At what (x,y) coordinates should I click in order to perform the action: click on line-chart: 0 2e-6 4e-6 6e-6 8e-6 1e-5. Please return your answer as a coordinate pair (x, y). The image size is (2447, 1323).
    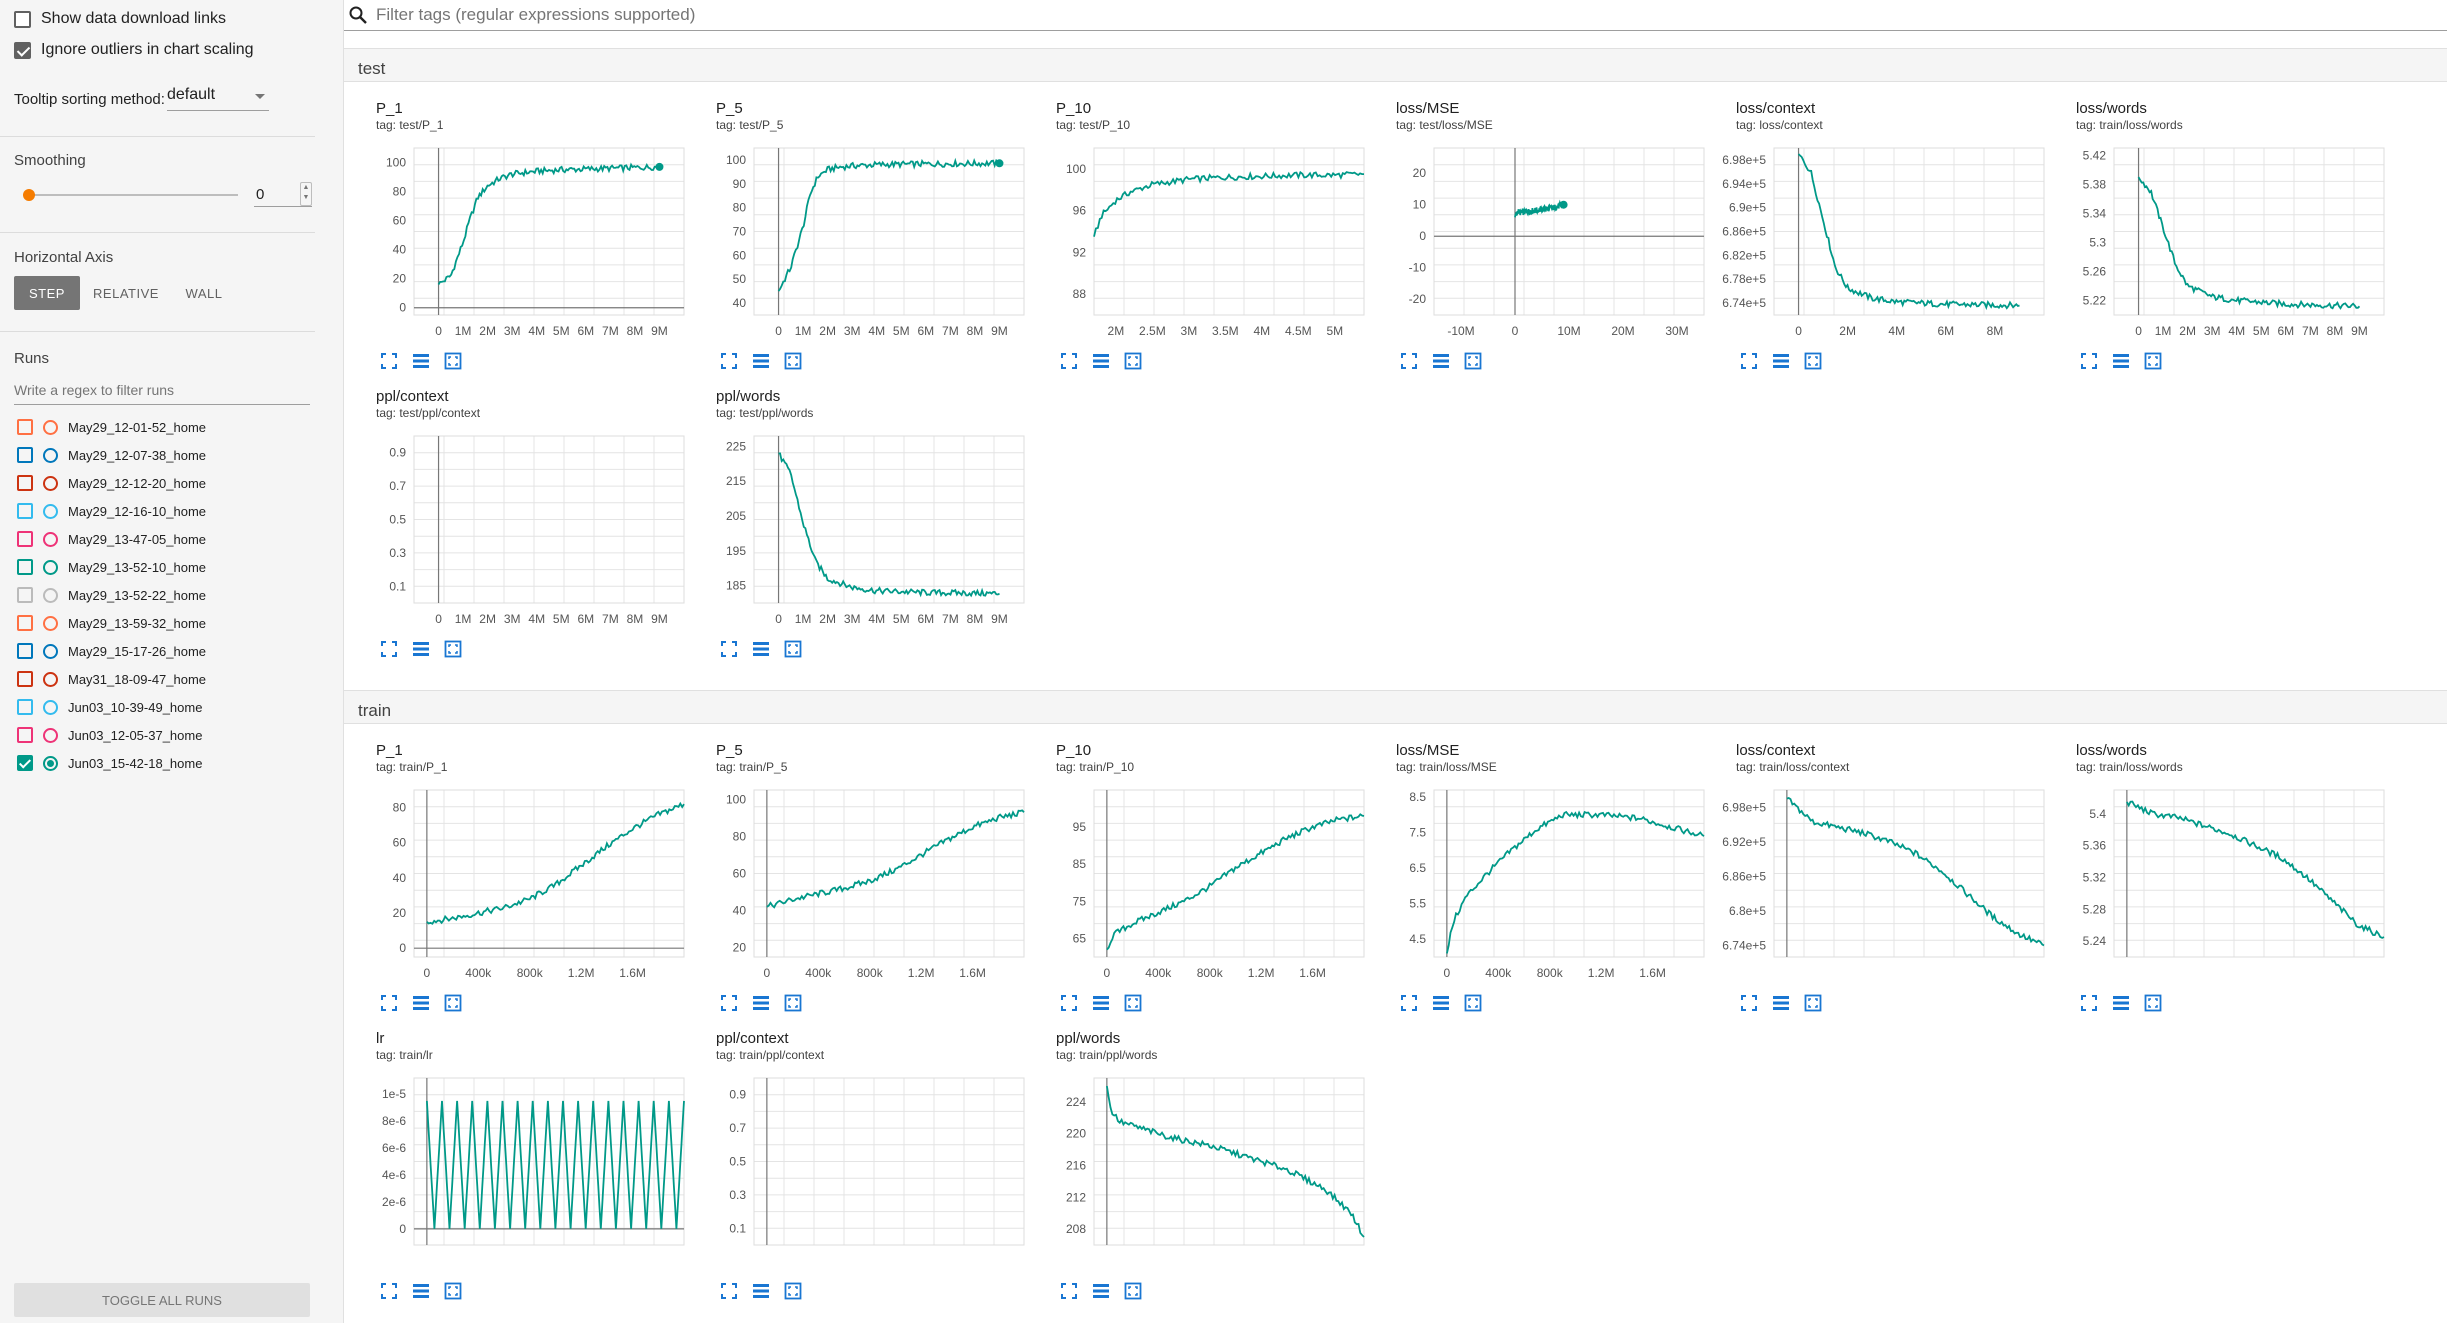
    Looking at the image, I should click on (526, 1172).